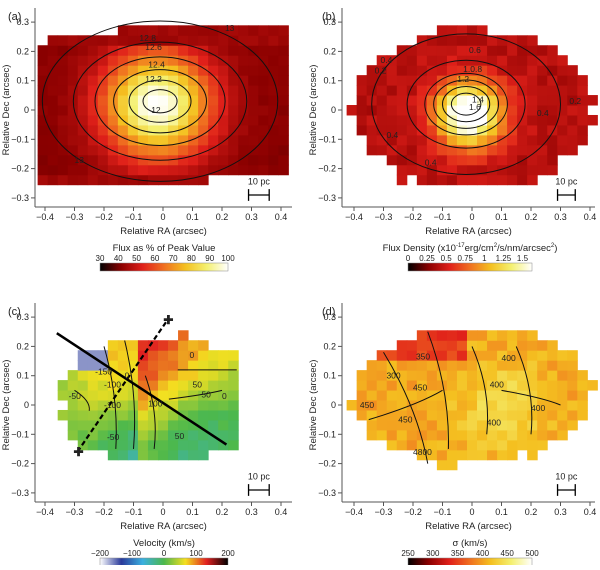 The image size is (600, 570). Describe the element at coordinates (132, 553) in the screenshot. I see `colorbar-tick-label: −100` at that location.